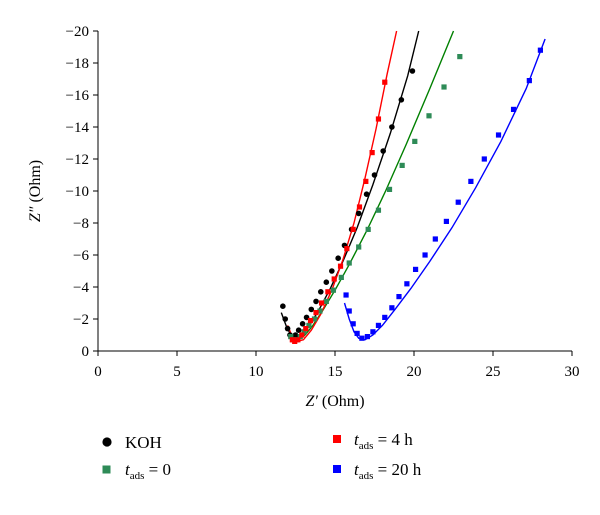 This screenshot has height=515, width=600. I want to click on y-tick-label: 0, so click(86, 352).